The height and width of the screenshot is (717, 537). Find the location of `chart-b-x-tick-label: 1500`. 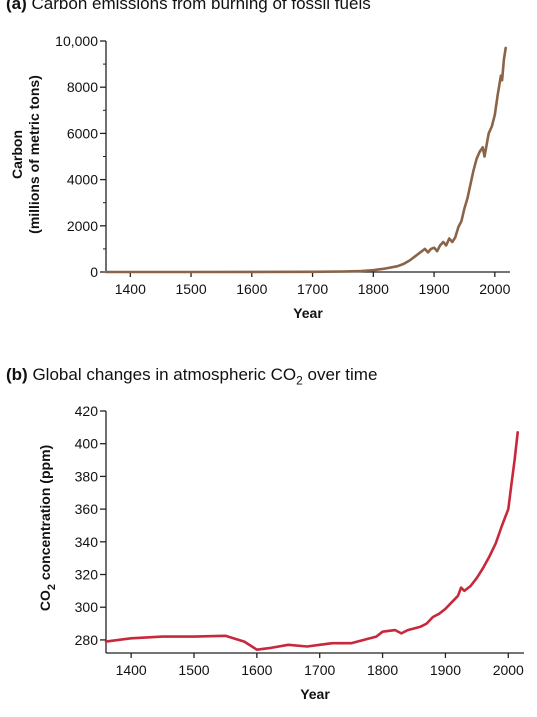

chart-b-x-tick-label: 1500 is located at coordinates (193, 670).